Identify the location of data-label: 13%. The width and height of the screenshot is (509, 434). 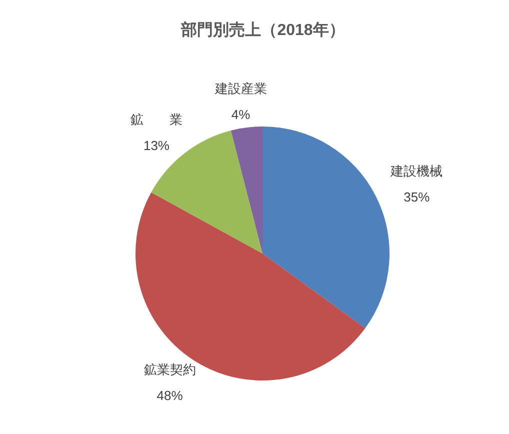
(156, 146).